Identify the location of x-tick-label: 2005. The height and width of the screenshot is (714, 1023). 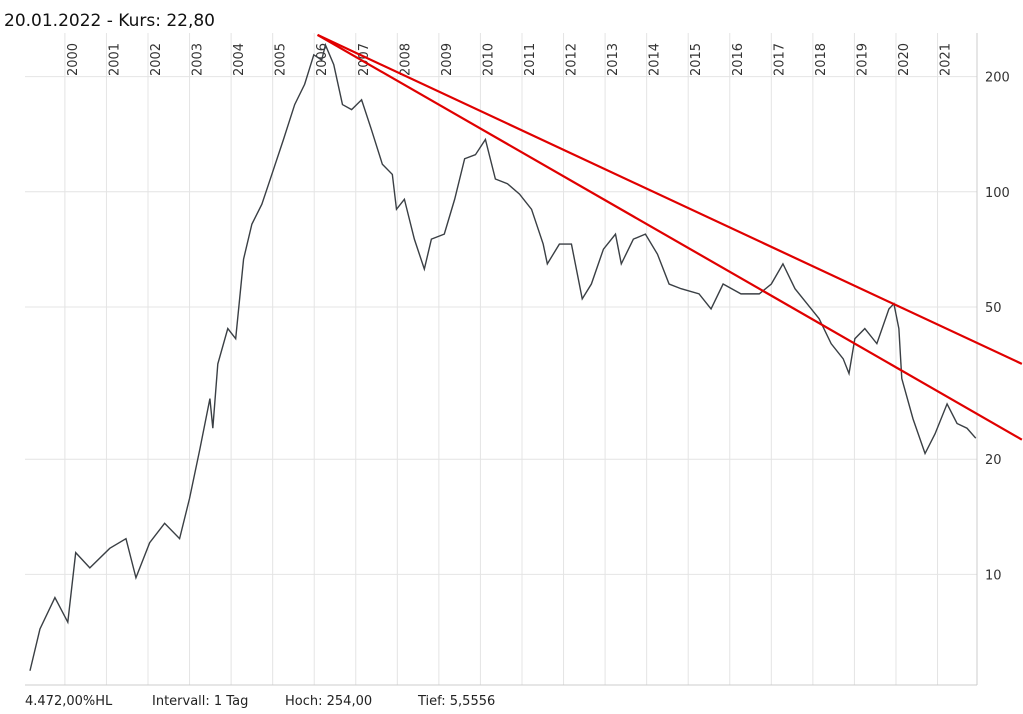
(281, 59).